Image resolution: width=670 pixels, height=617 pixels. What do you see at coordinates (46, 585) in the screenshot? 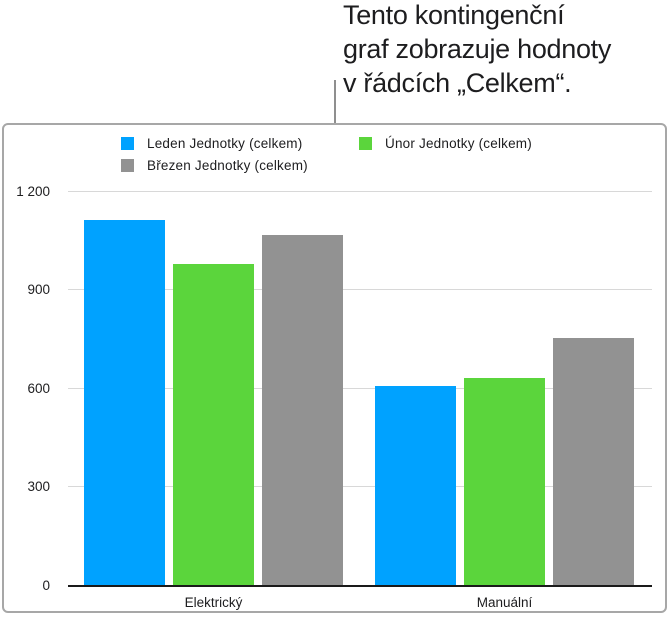
I see `y-axis-tick-label: 0` at bounding box center [46, 585].